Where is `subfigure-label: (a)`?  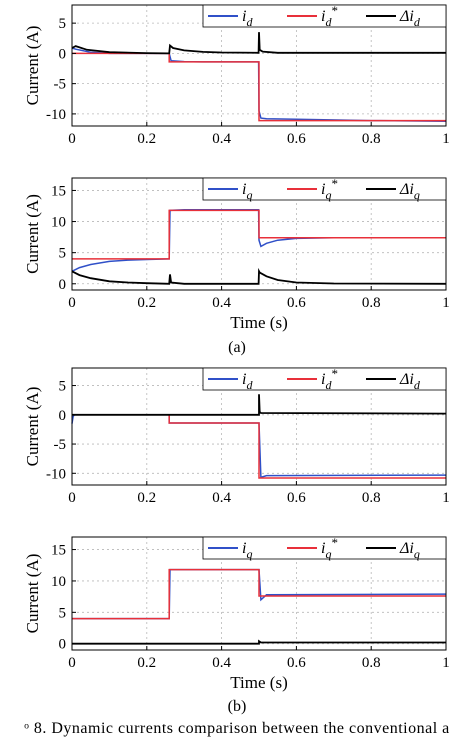 subfigure-label: (a) is located at coordinates (237, 347).